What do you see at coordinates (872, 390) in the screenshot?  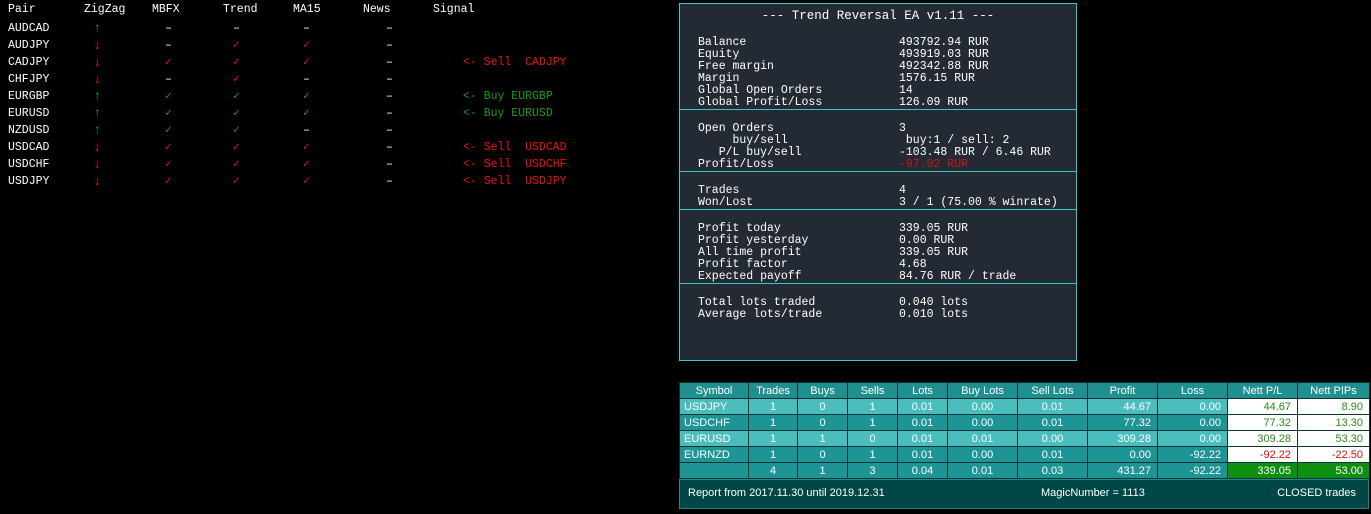 I see `header-cell: Sells` at bounding box center [872, 390].